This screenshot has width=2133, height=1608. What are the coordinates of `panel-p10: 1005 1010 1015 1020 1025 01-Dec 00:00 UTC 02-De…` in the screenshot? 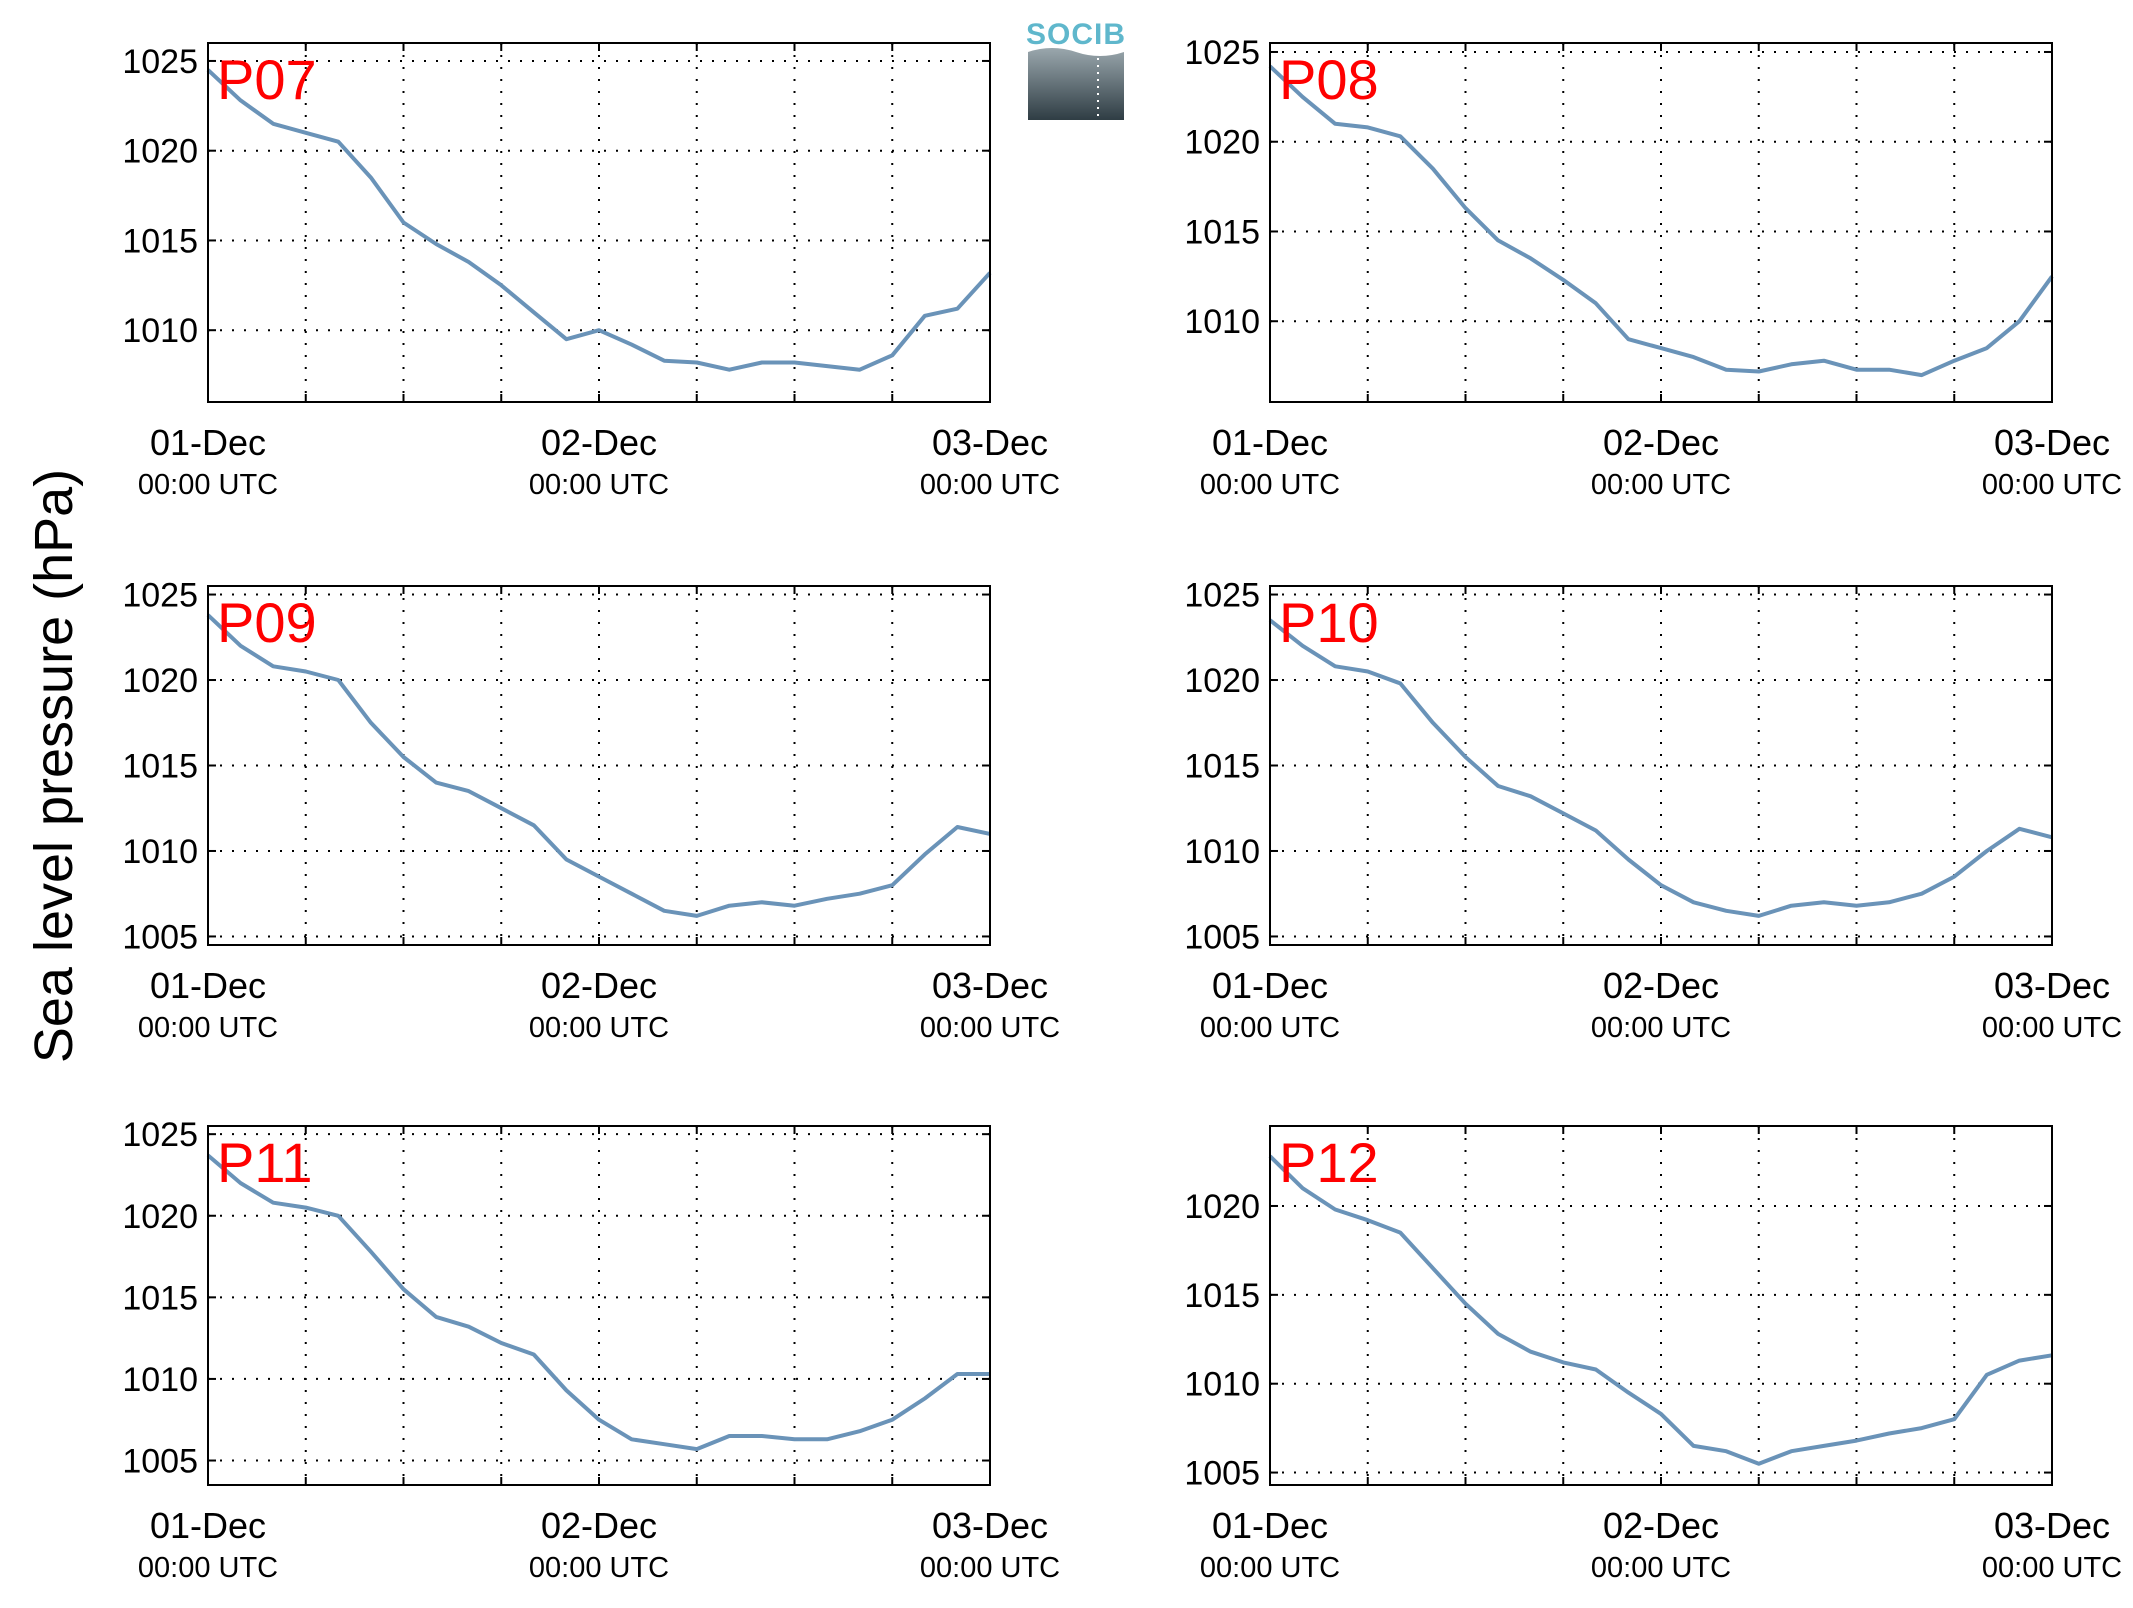 It's located at (1653, 810).